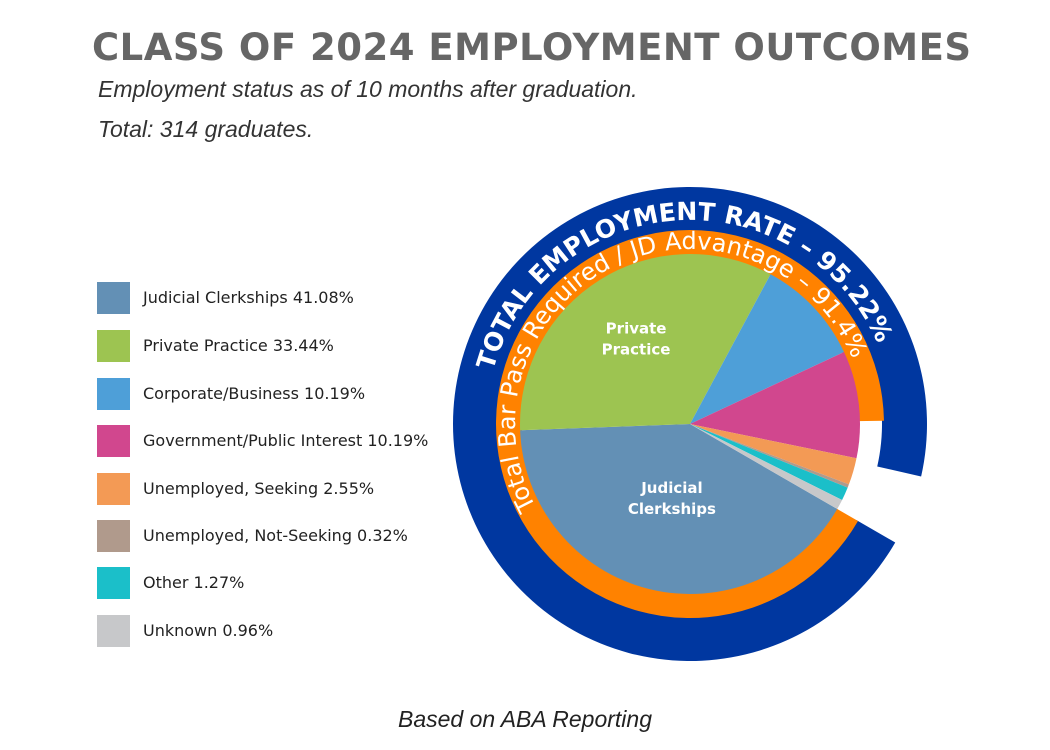 The image size is (1050, 750). What do you see at coordinates (259, 488) in the screenshot?
I see `legend-label-unemployed-seeking: Unemployed, Seeking 2.55%` at bounding box center [259, 488].